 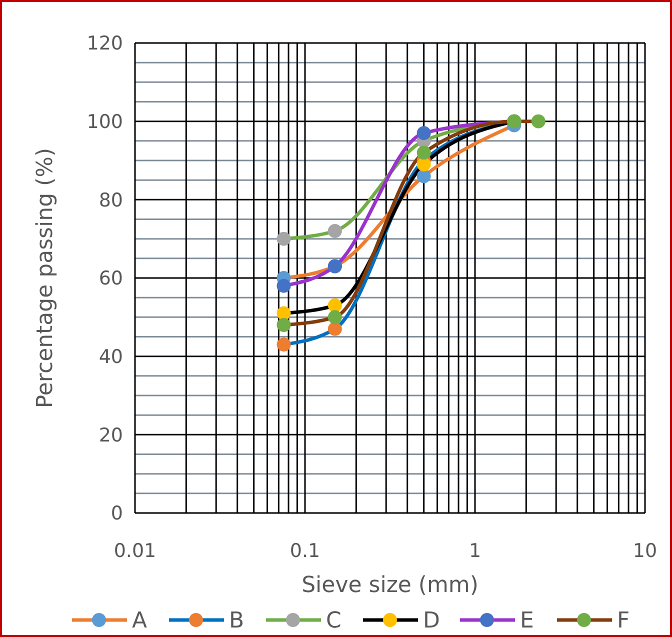 I want to click on x-tick-label: 0.1, so click(x=305, y=551).